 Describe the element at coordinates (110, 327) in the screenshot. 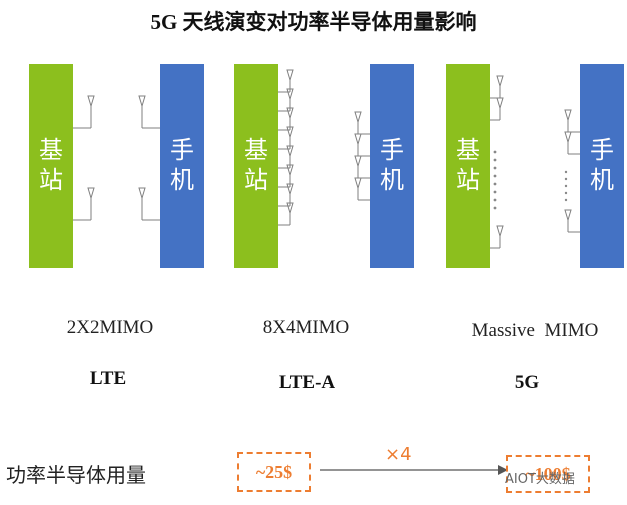

I see `mimo-label-lte: 2X2MIMO` at that location.